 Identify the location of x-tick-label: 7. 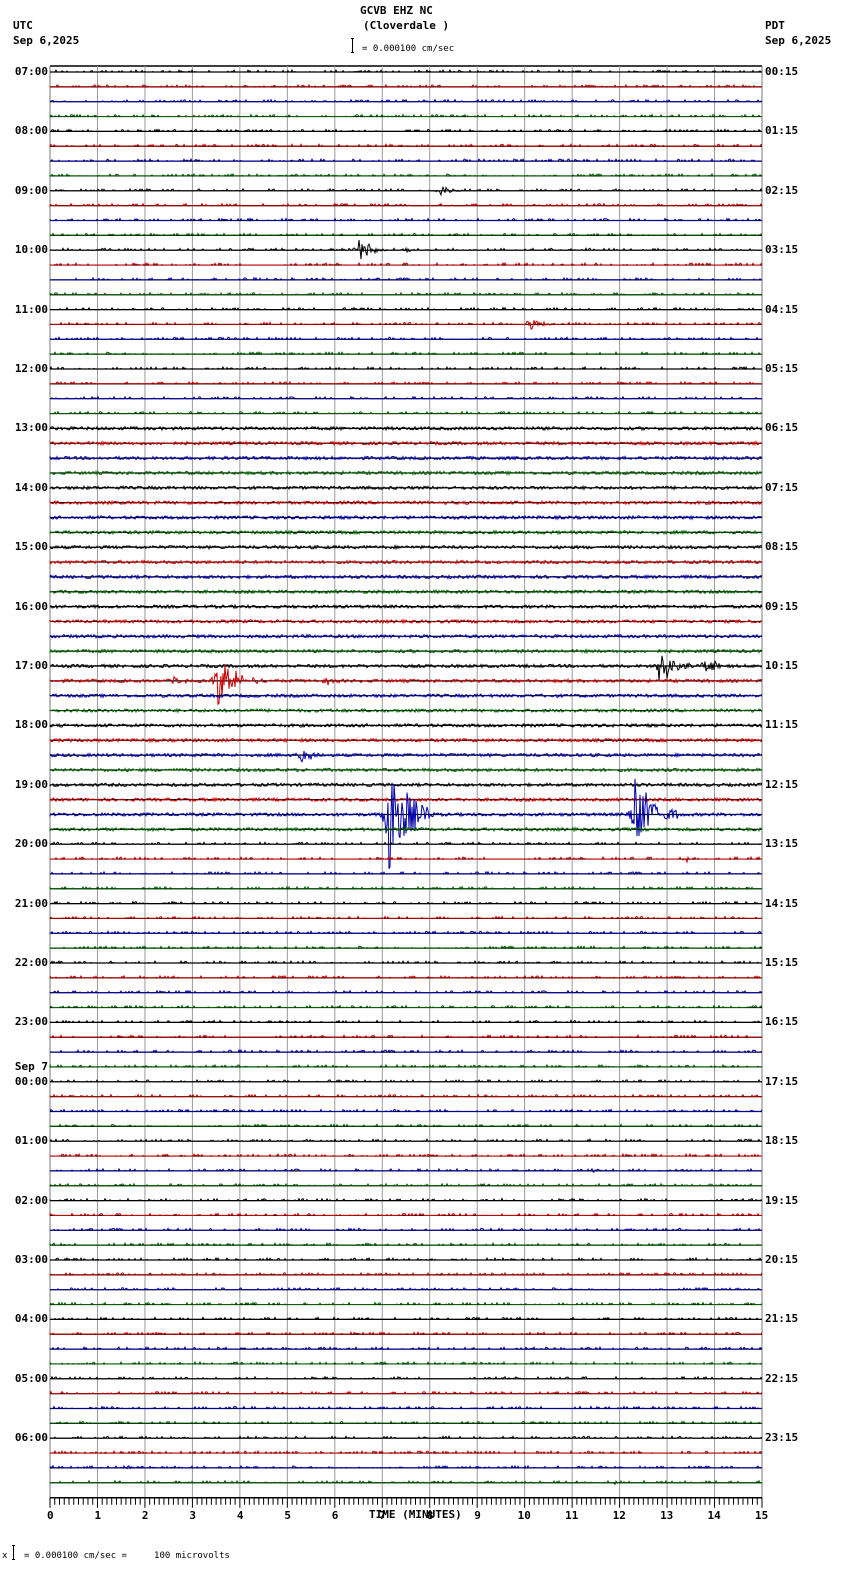
(382, 1515).